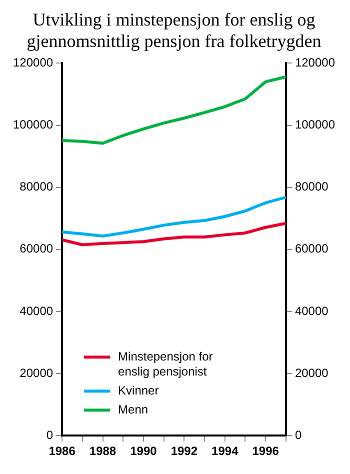  Describe the element at coordinates (33, 125) in the screenshot. I see `y-tick-label: 100000` at that location.